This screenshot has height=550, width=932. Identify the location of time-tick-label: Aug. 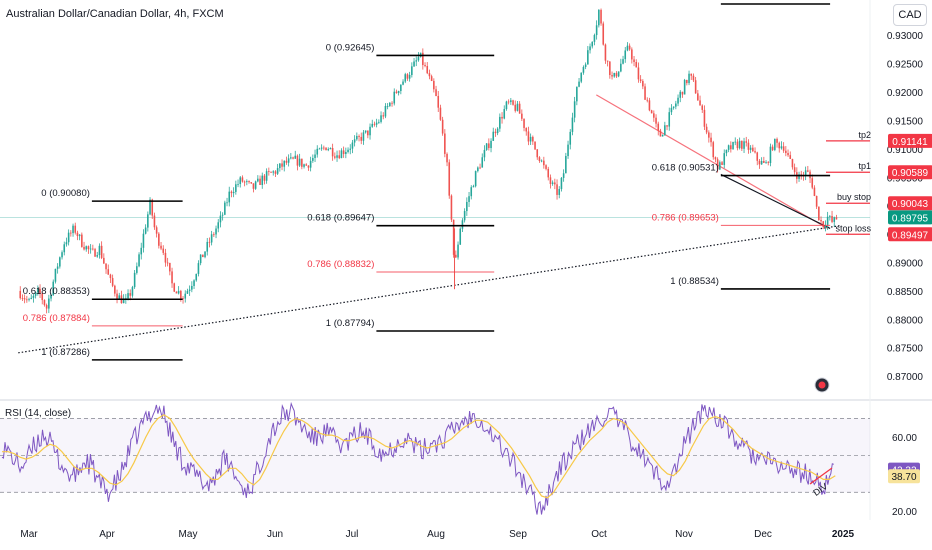
(436, 534).